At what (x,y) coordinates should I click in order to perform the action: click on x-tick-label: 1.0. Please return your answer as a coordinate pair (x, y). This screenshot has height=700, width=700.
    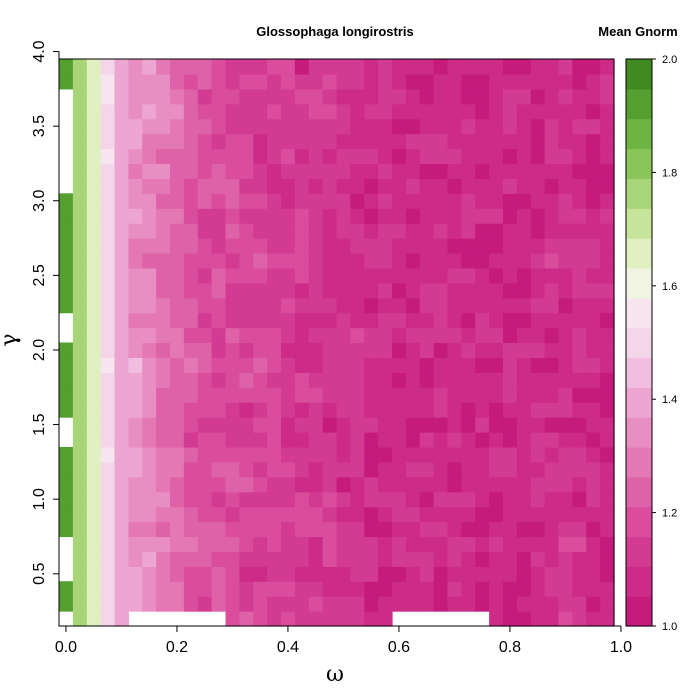
    Looking at the image, I should click on (621, 647).